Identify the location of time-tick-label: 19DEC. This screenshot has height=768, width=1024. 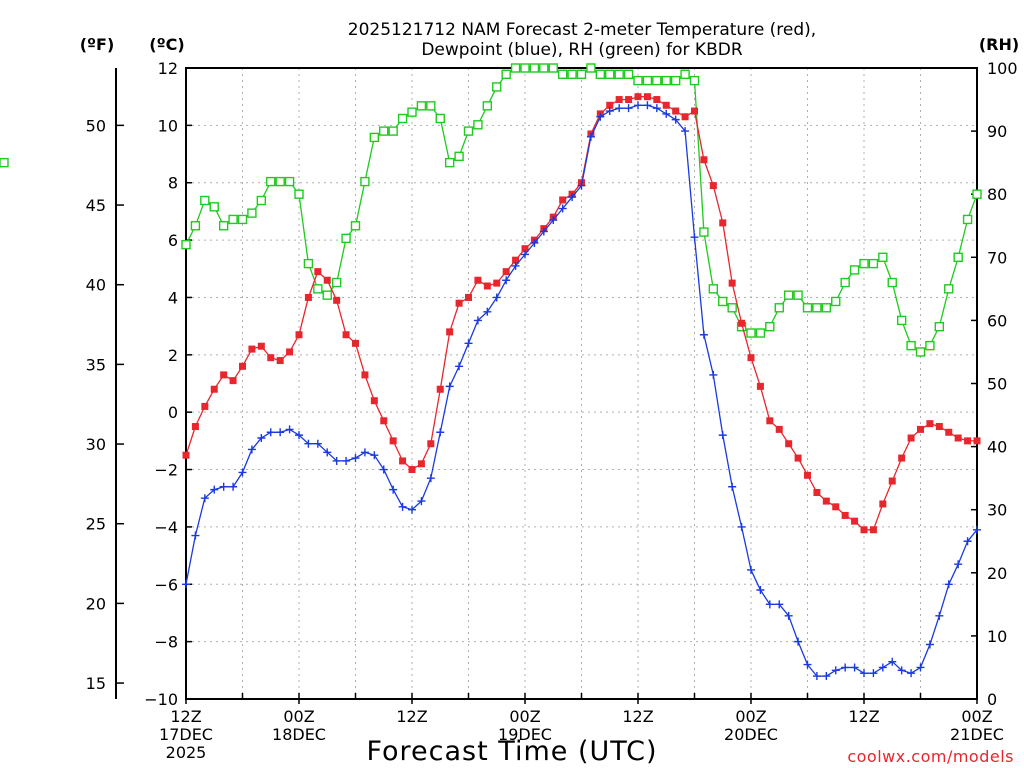
(525, 734).